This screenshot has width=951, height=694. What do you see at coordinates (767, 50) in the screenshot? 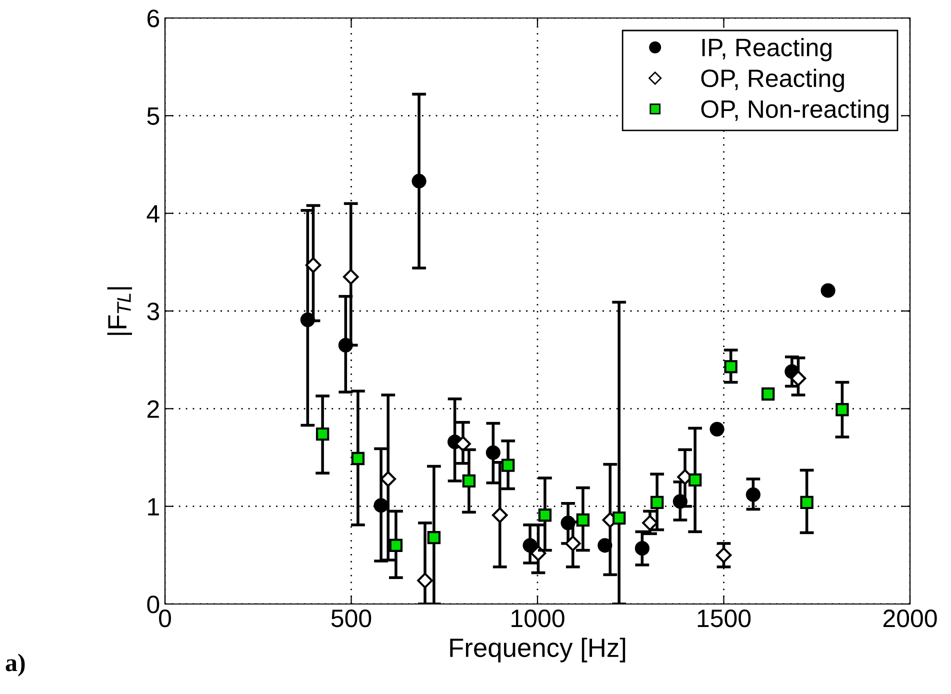
I see `legend-label: IP, Reacting` at bounding box center [767, 50].